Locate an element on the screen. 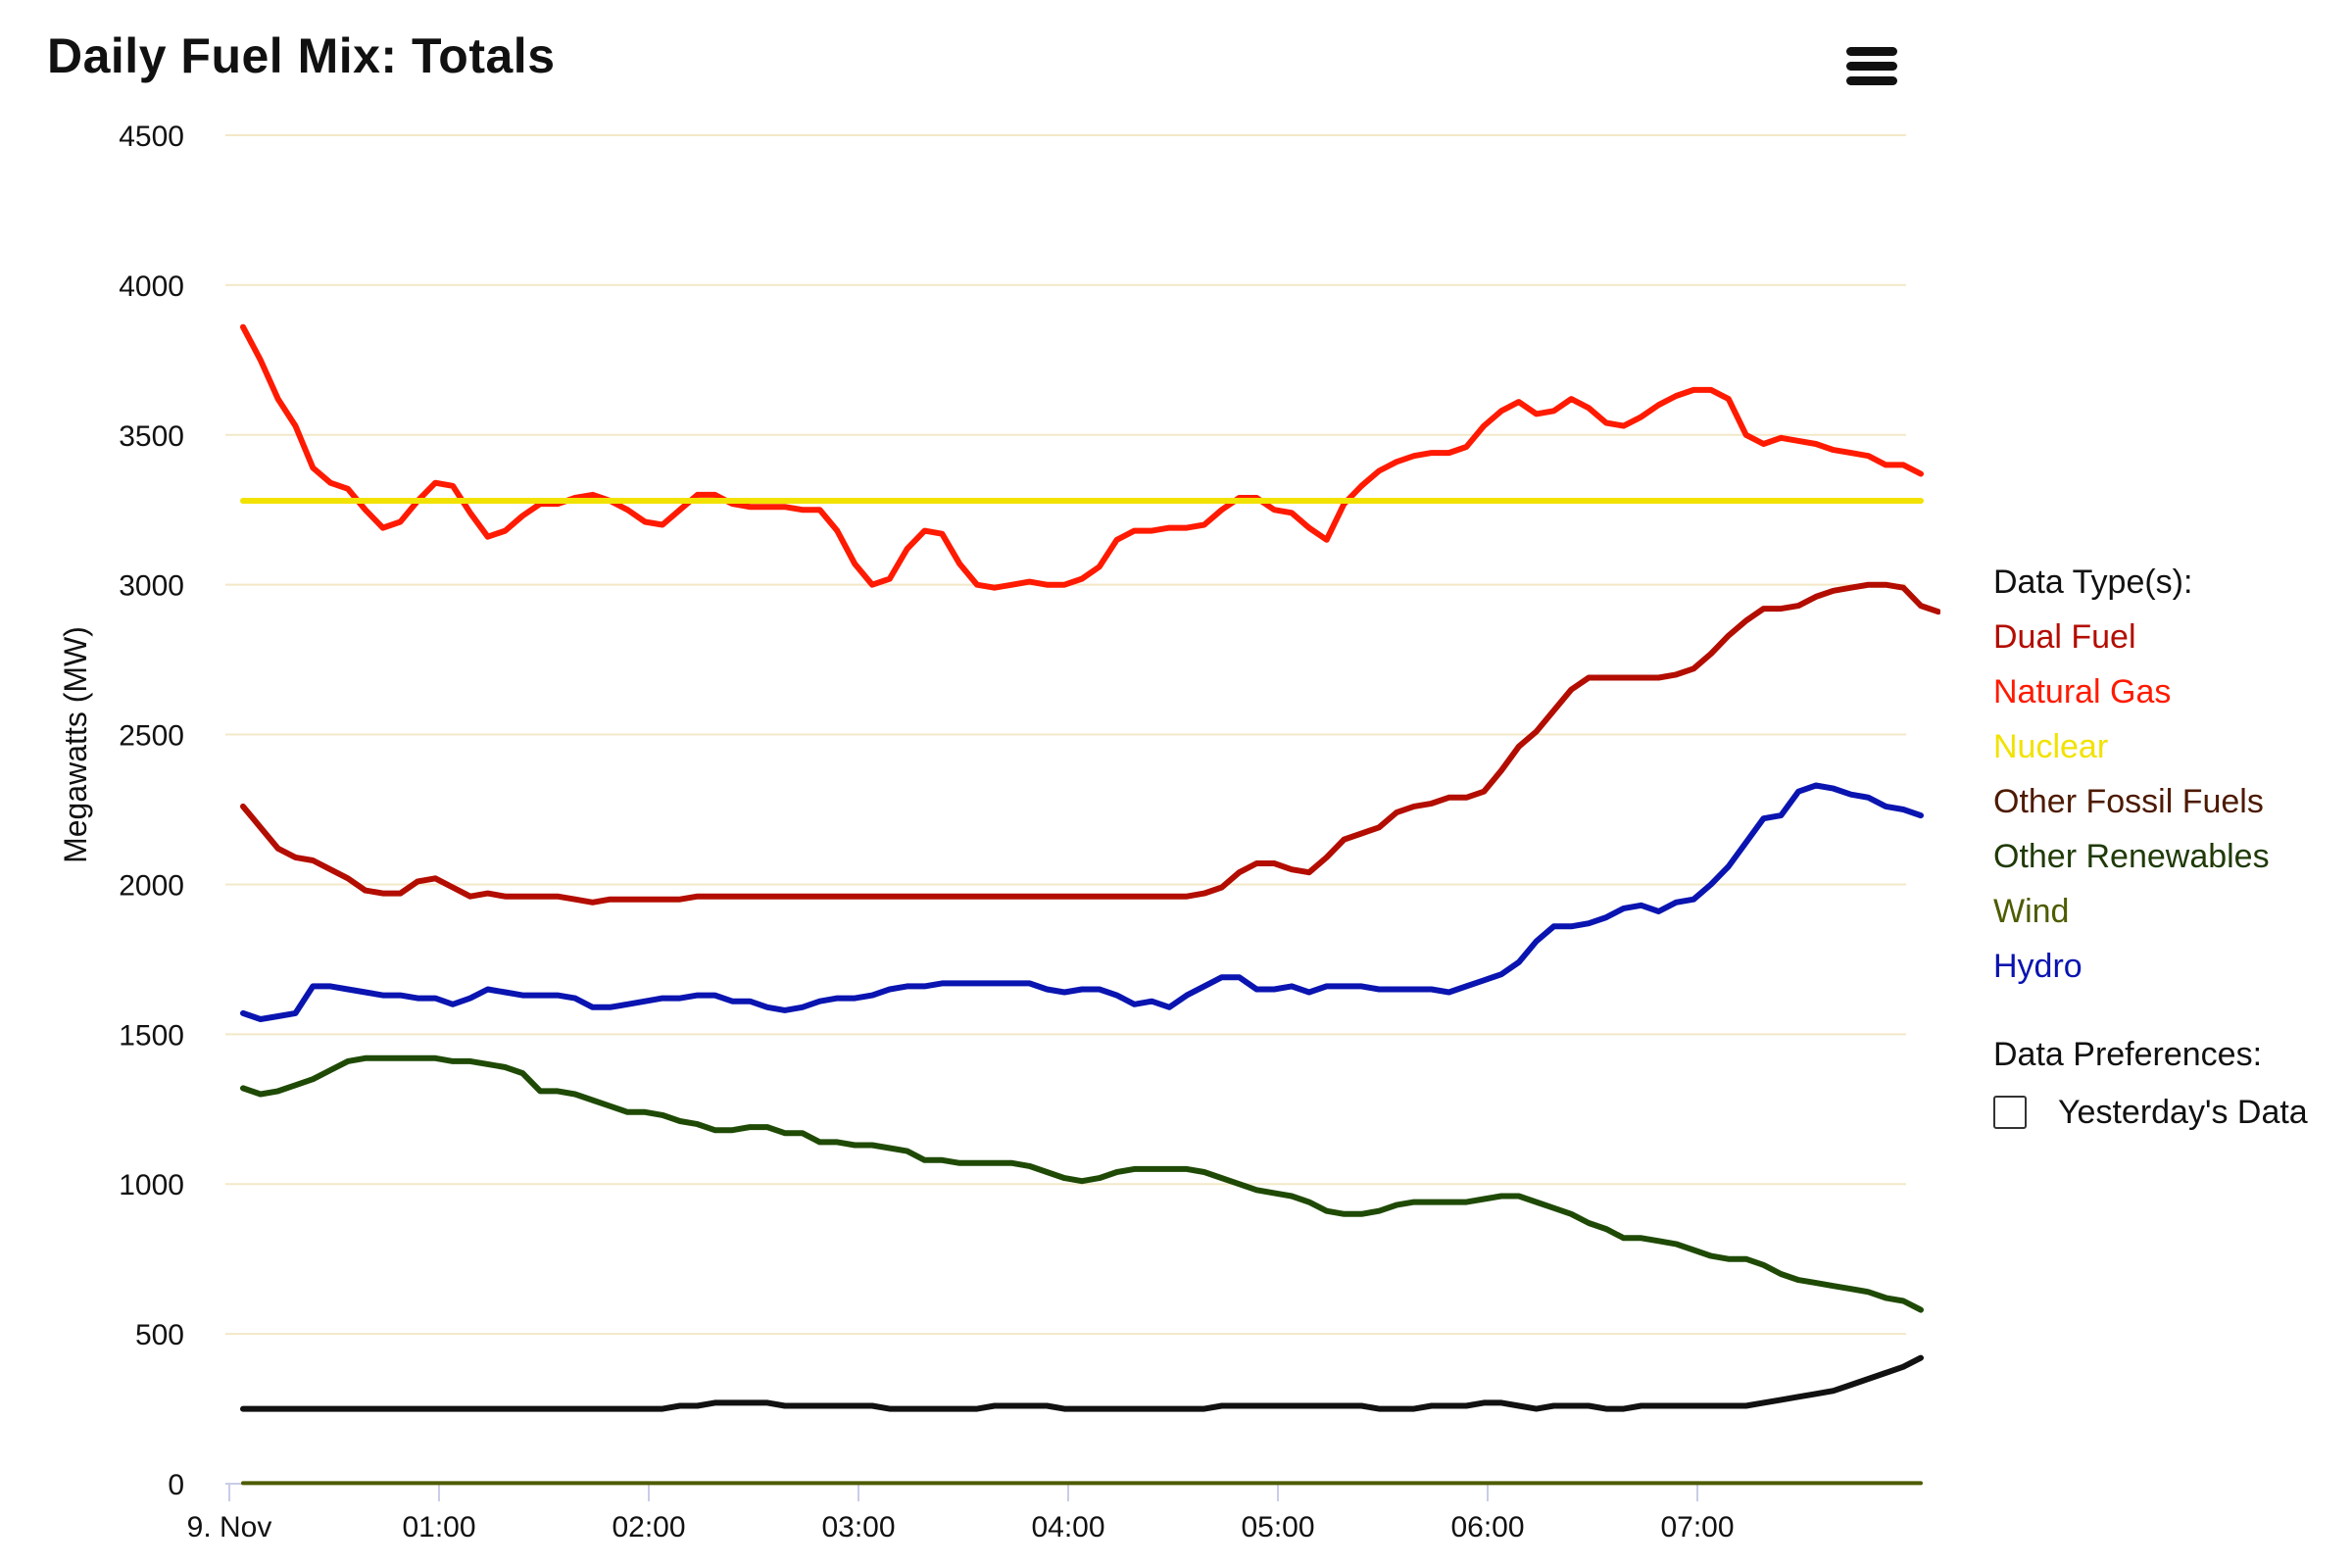 The width and height of the screenshot is (2352, 1568). y-tick-label: 0 is located at coordinates (176, 1485).